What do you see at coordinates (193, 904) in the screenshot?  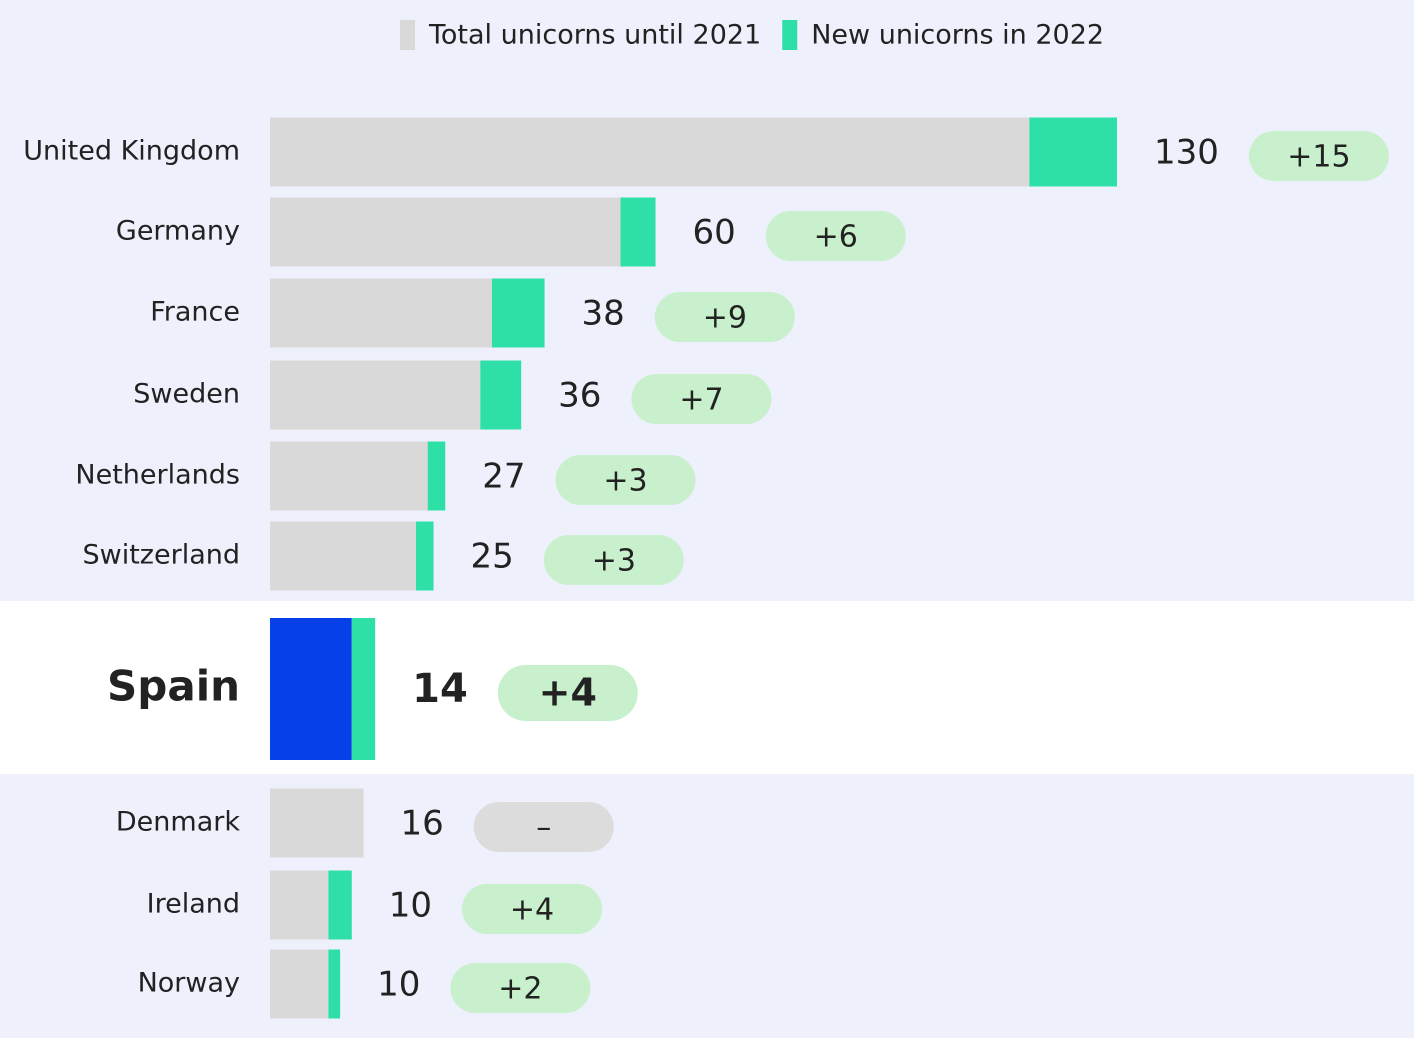 I see `category-label: Ireland` at bounding box center [193, 904].